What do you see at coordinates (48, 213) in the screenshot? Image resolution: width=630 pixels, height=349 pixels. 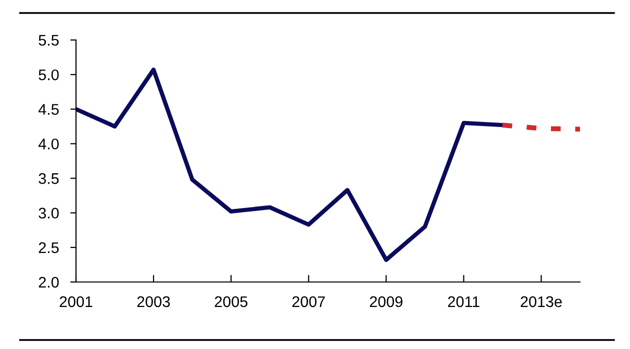 I see `y-tick-label: 3.0` at bounding box center [48, 213].